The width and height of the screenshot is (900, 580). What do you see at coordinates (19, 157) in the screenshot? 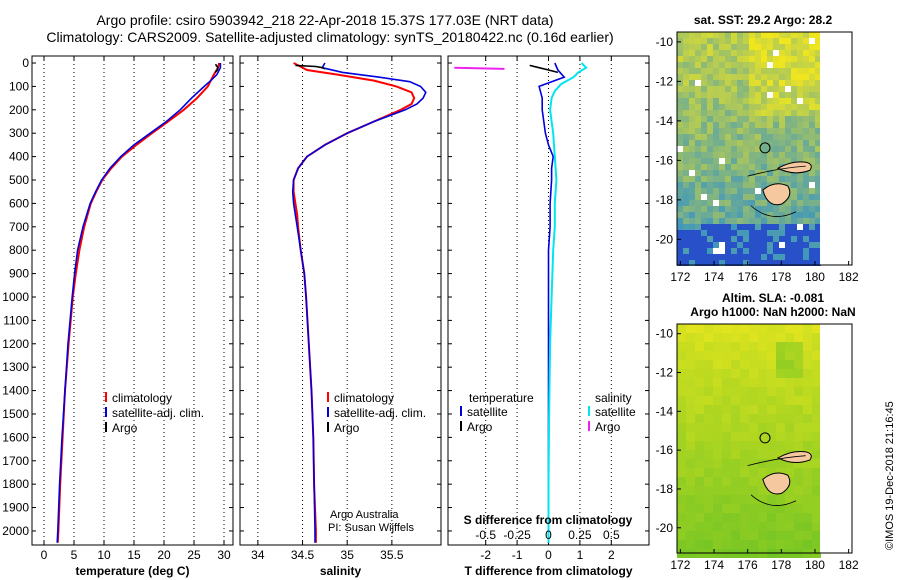
I see `depth-tick-label: 400` at bounding box center [19, 157].